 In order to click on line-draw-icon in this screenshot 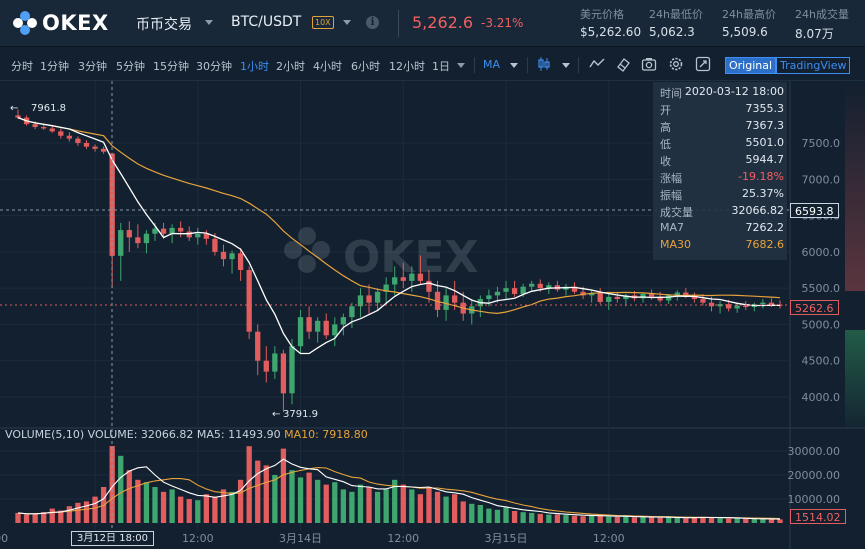, I will do `click(597, 64)`.